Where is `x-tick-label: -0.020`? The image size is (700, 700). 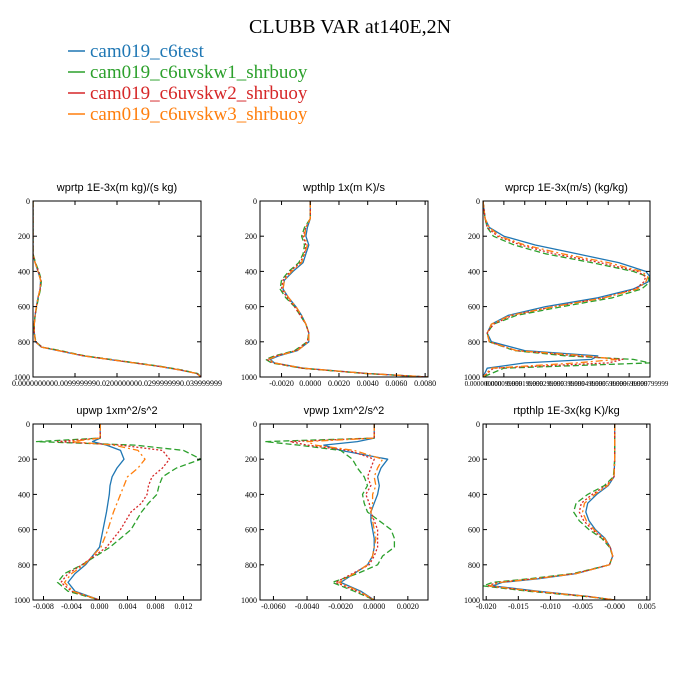 x-tick-label: -0.020 is located at coordinates (486, 606).